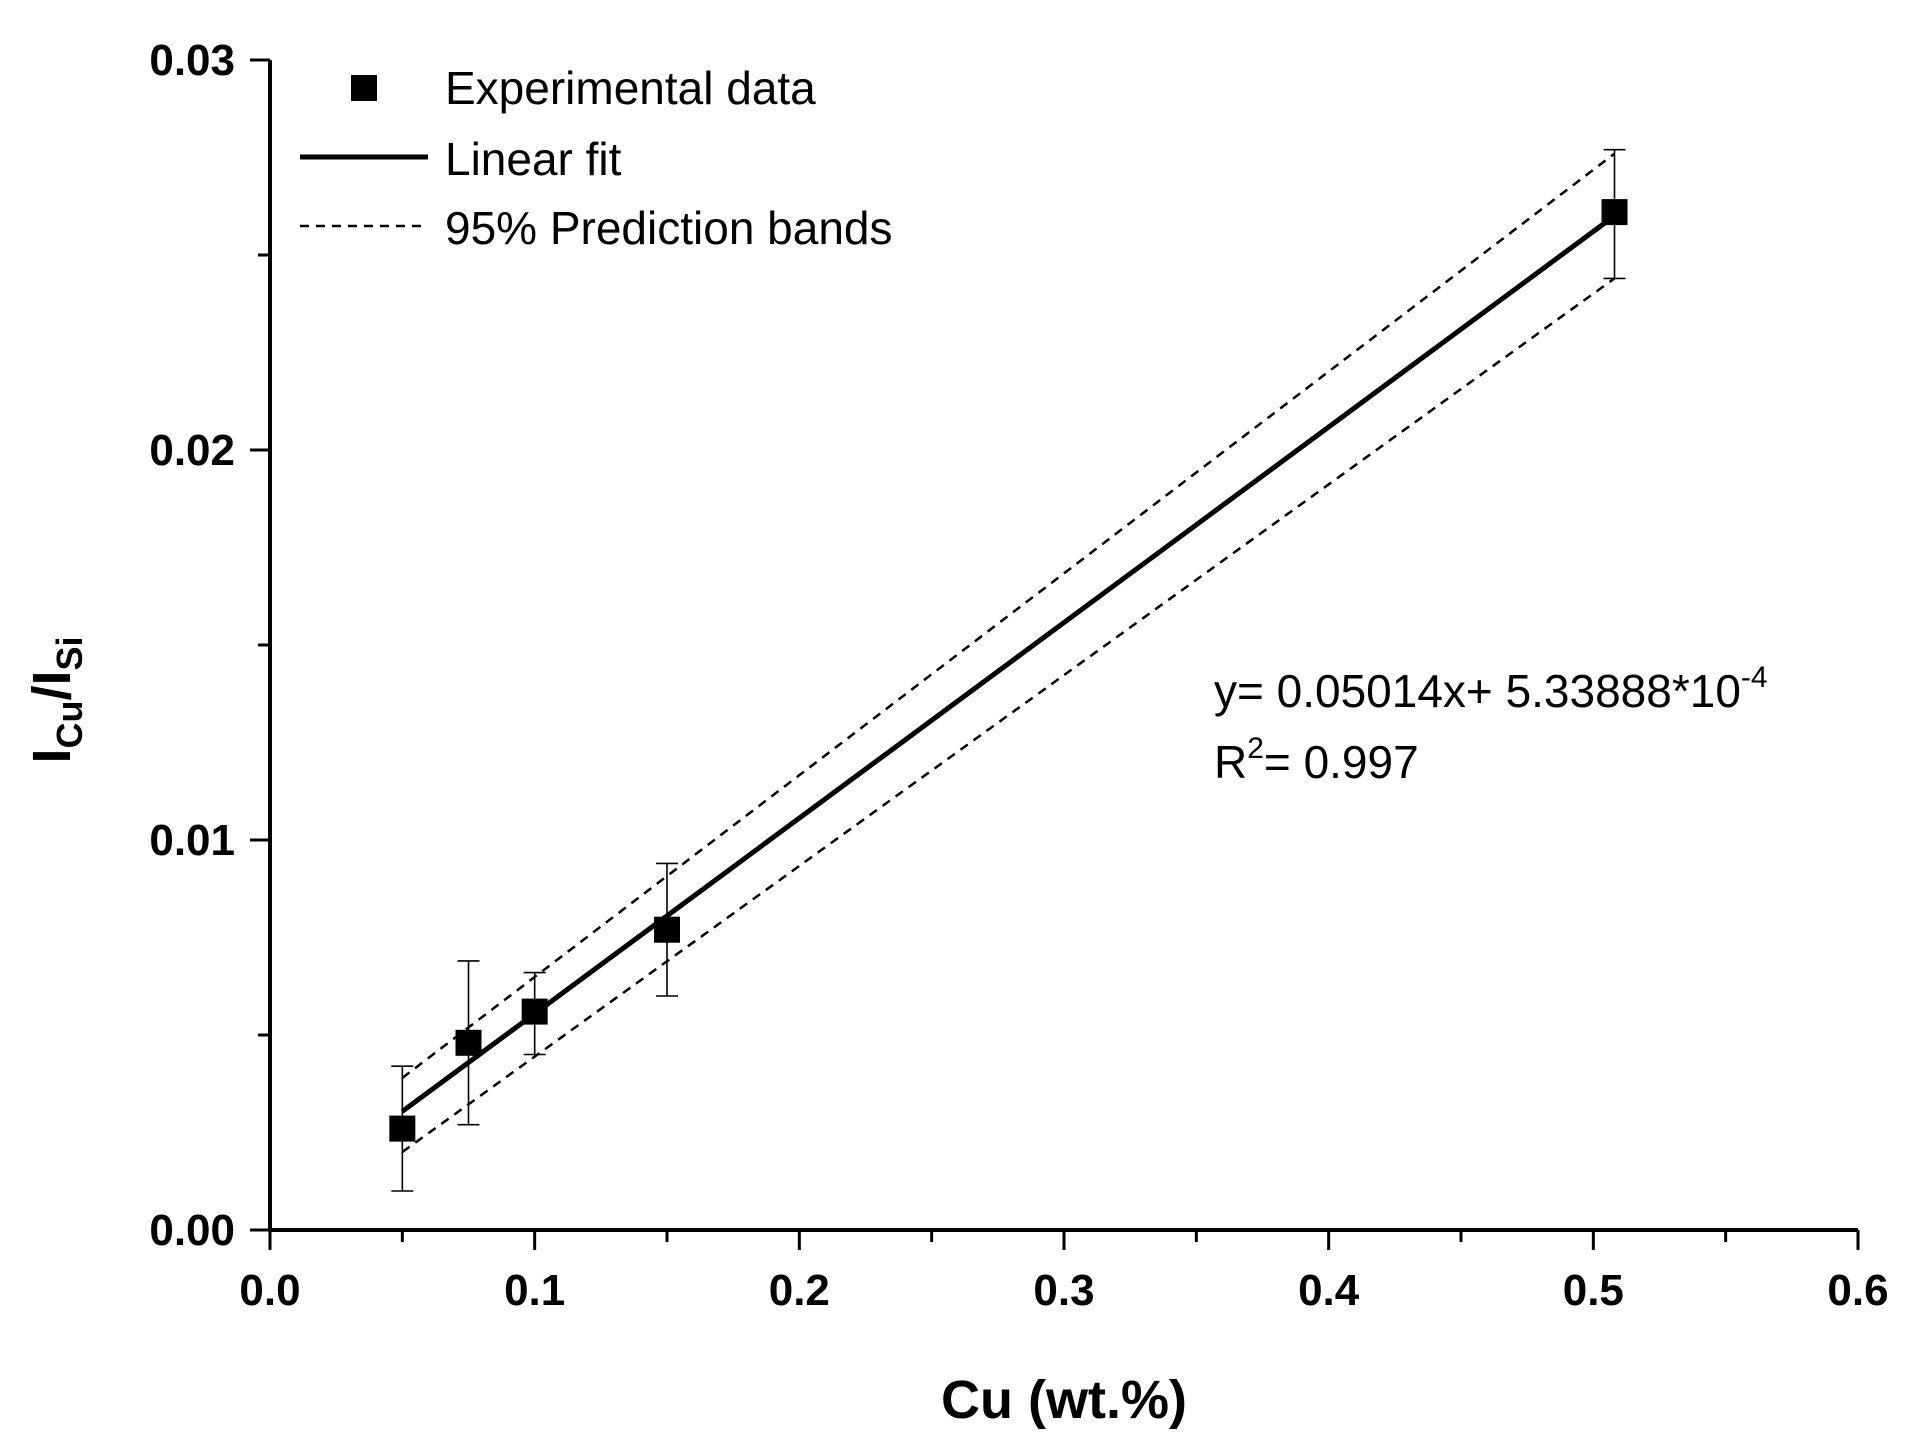  I want to click on y-tick-label: 0.01, so click(192, 840).